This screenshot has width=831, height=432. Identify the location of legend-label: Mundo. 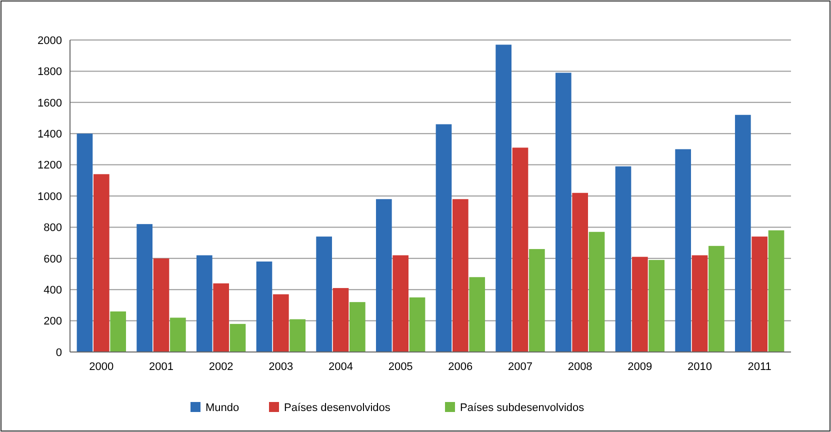
(223, 408).